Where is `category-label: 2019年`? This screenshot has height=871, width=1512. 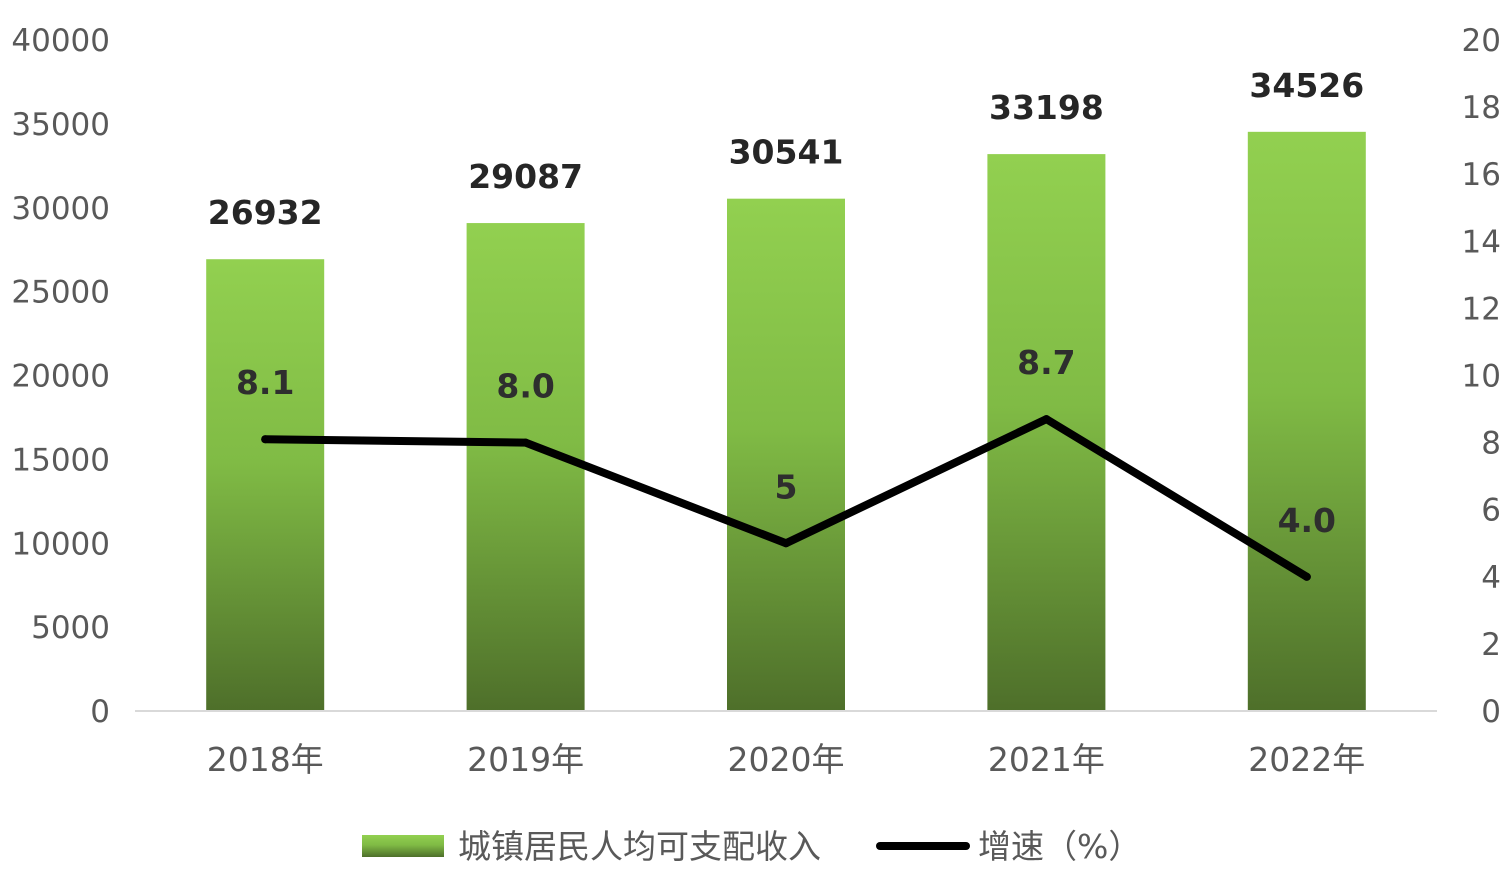
category-label: 2019年 is located at coordinates (525, 759).